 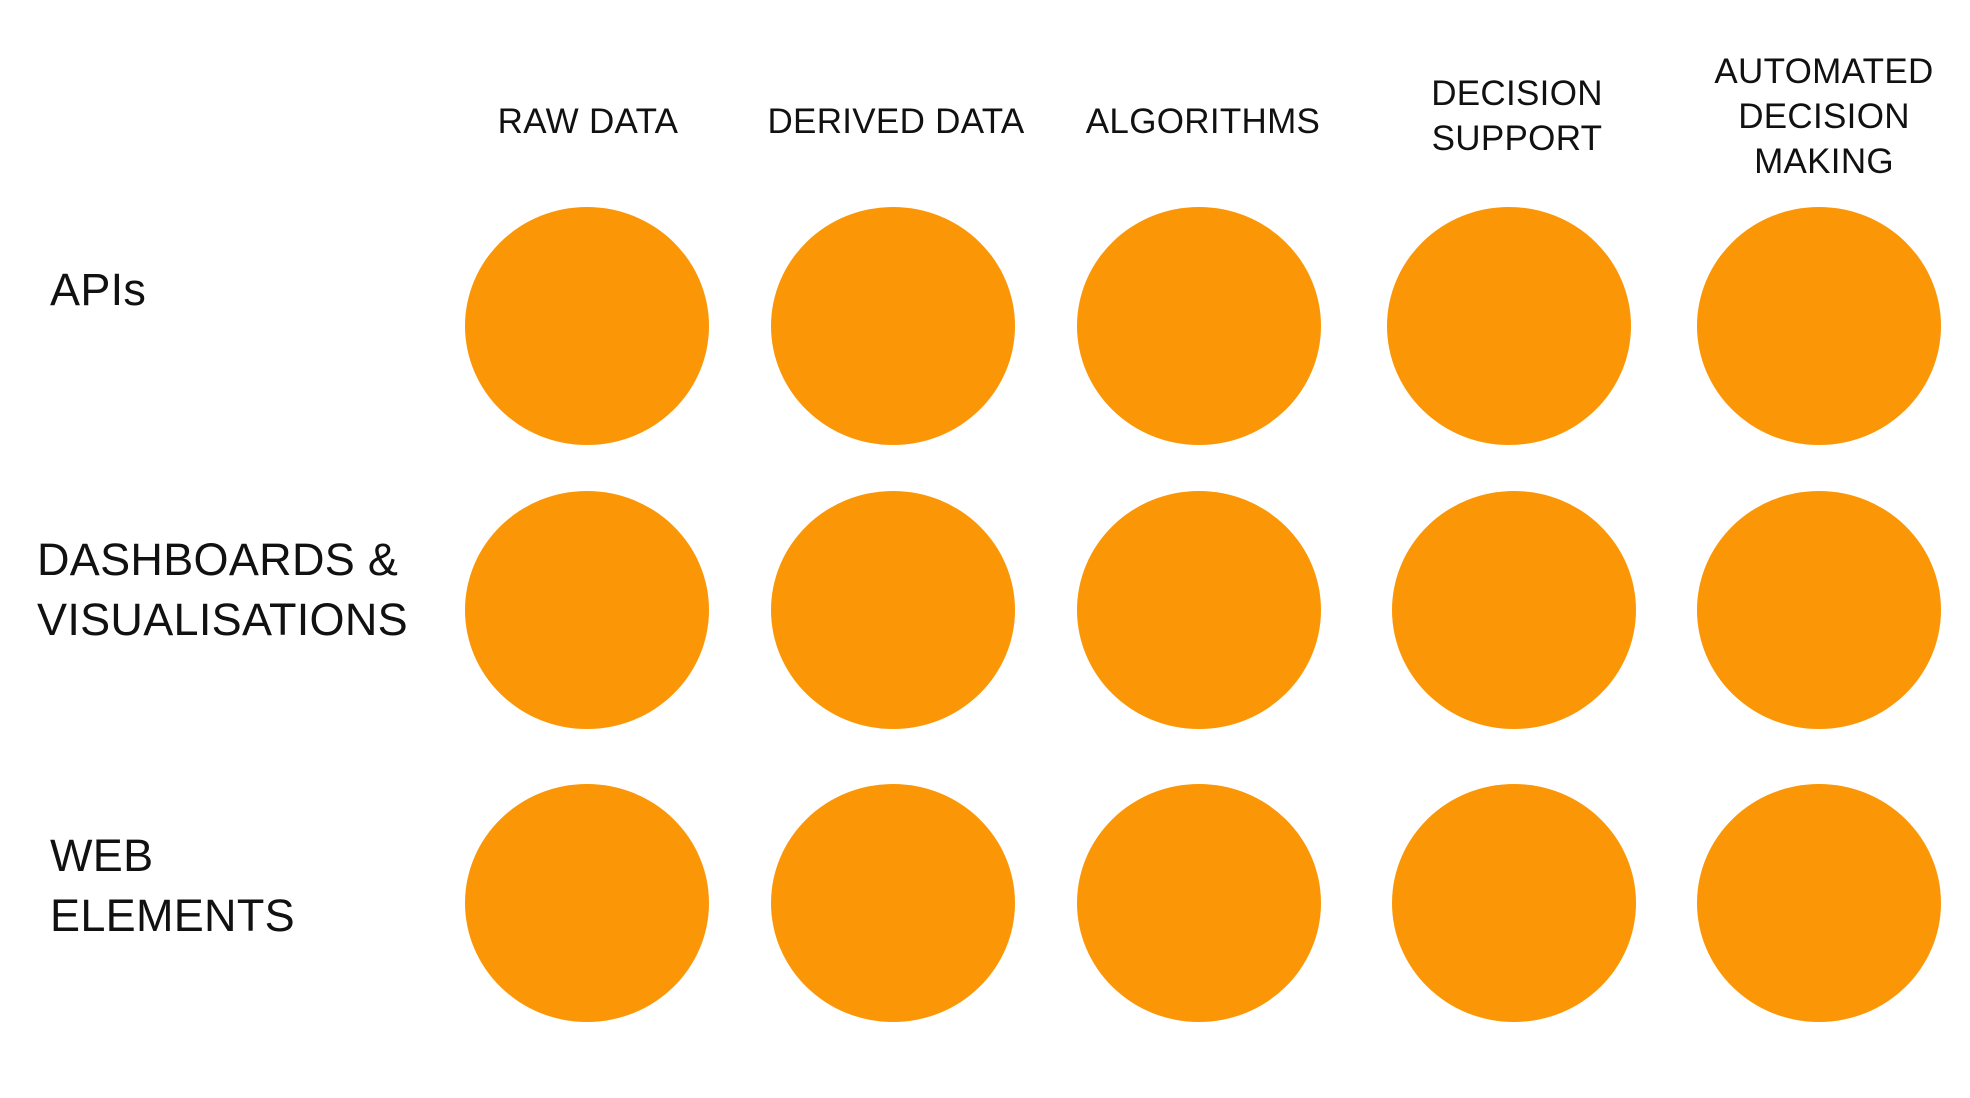 What do you see at coordinates (98, 289) in the screenshot?
I see `row-label-apis: APIs` at bounding box center [98, 289].